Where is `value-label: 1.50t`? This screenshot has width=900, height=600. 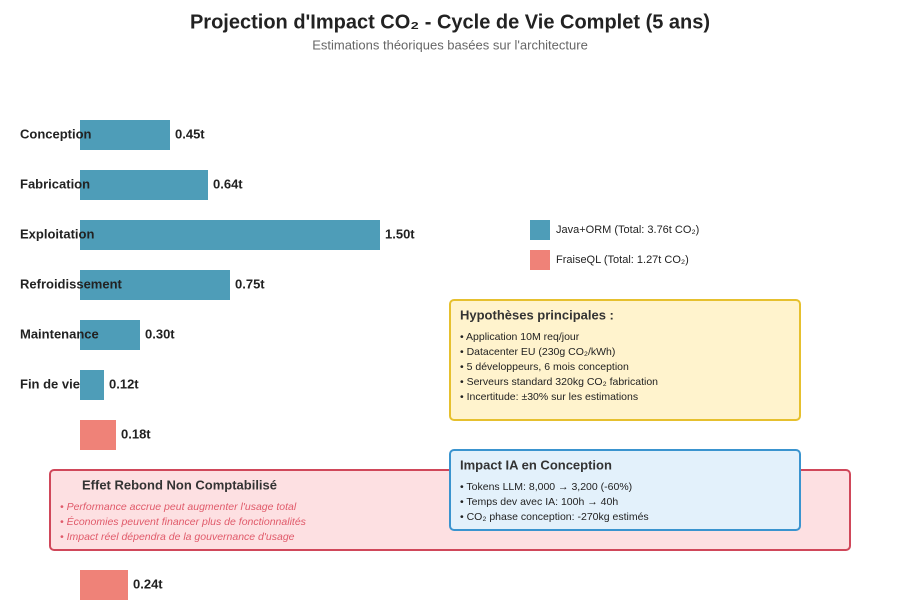 value-label: 1.50t is located at coordinates (400, 233).